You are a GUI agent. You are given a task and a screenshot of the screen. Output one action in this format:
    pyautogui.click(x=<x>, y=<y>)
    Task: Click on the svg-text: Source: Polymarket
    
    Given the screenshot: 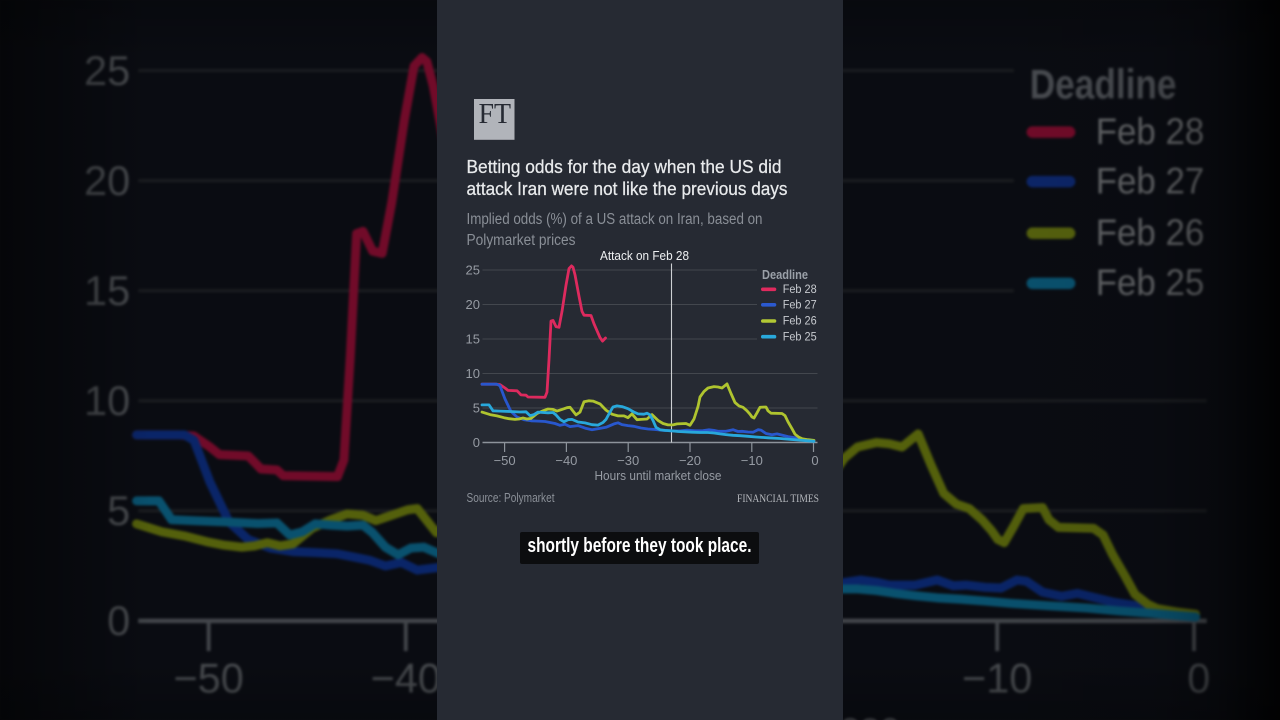 What is the action you would take?
    pyautogui.click(x=511, y=498)
    